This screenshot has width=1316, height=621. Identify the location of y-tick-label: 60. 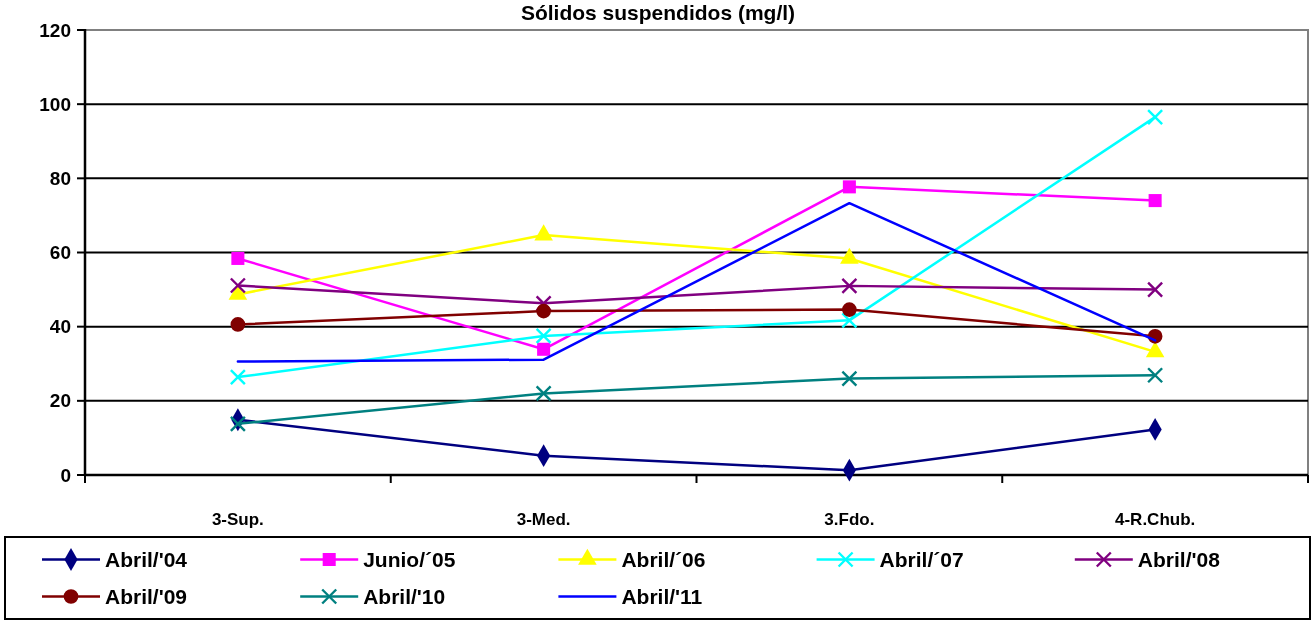
(60, 252).